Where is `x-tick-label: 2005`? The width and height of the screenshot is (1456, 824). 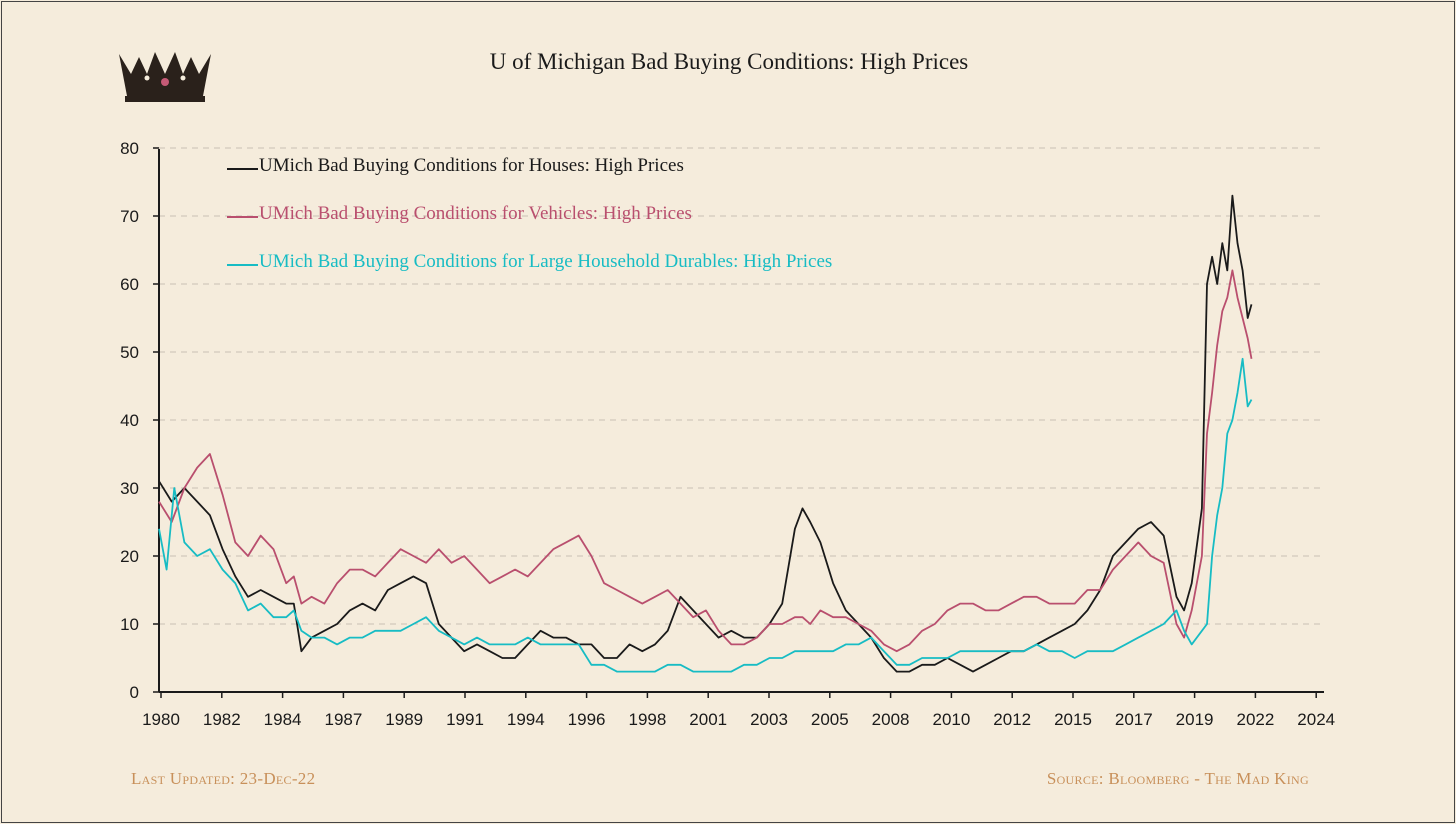 x-tick-label: 2005 is located at coordinates (830, 719).